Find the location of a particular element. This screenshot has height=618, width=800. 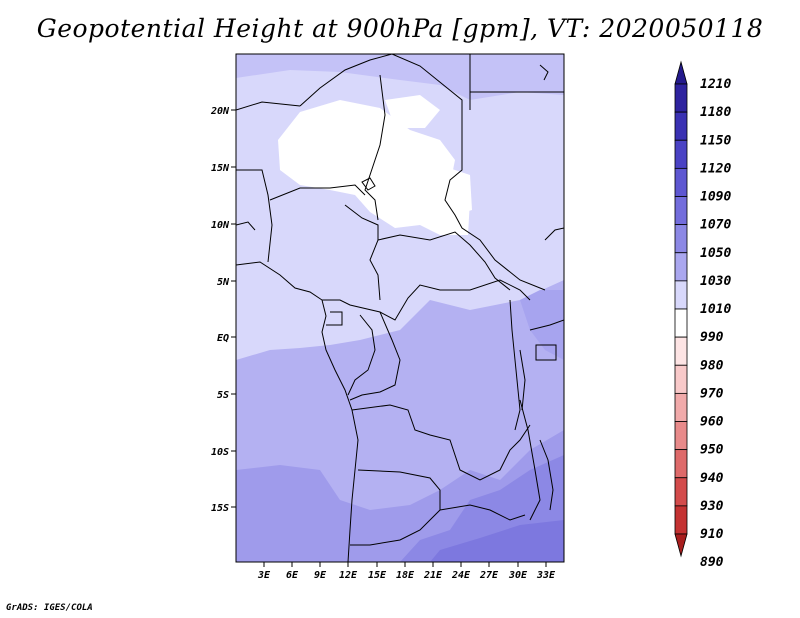

colorbar-label: 890 is located at coordinates (712, 562).